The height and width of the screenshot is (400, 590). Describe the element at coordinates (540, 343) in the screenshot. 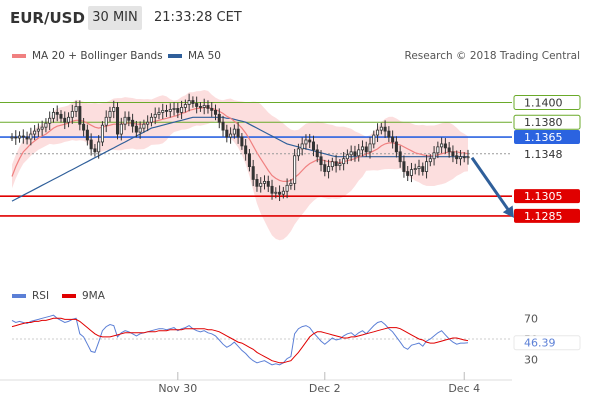

I see `rsi-current-label: 46.39` at that location.